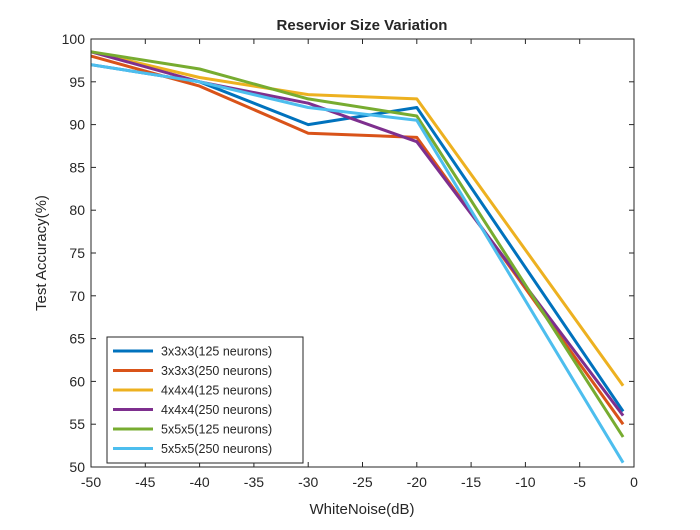 This screenshot has width=700, height=530. I want to click on y-tick-label: 65, so click(77, 339).